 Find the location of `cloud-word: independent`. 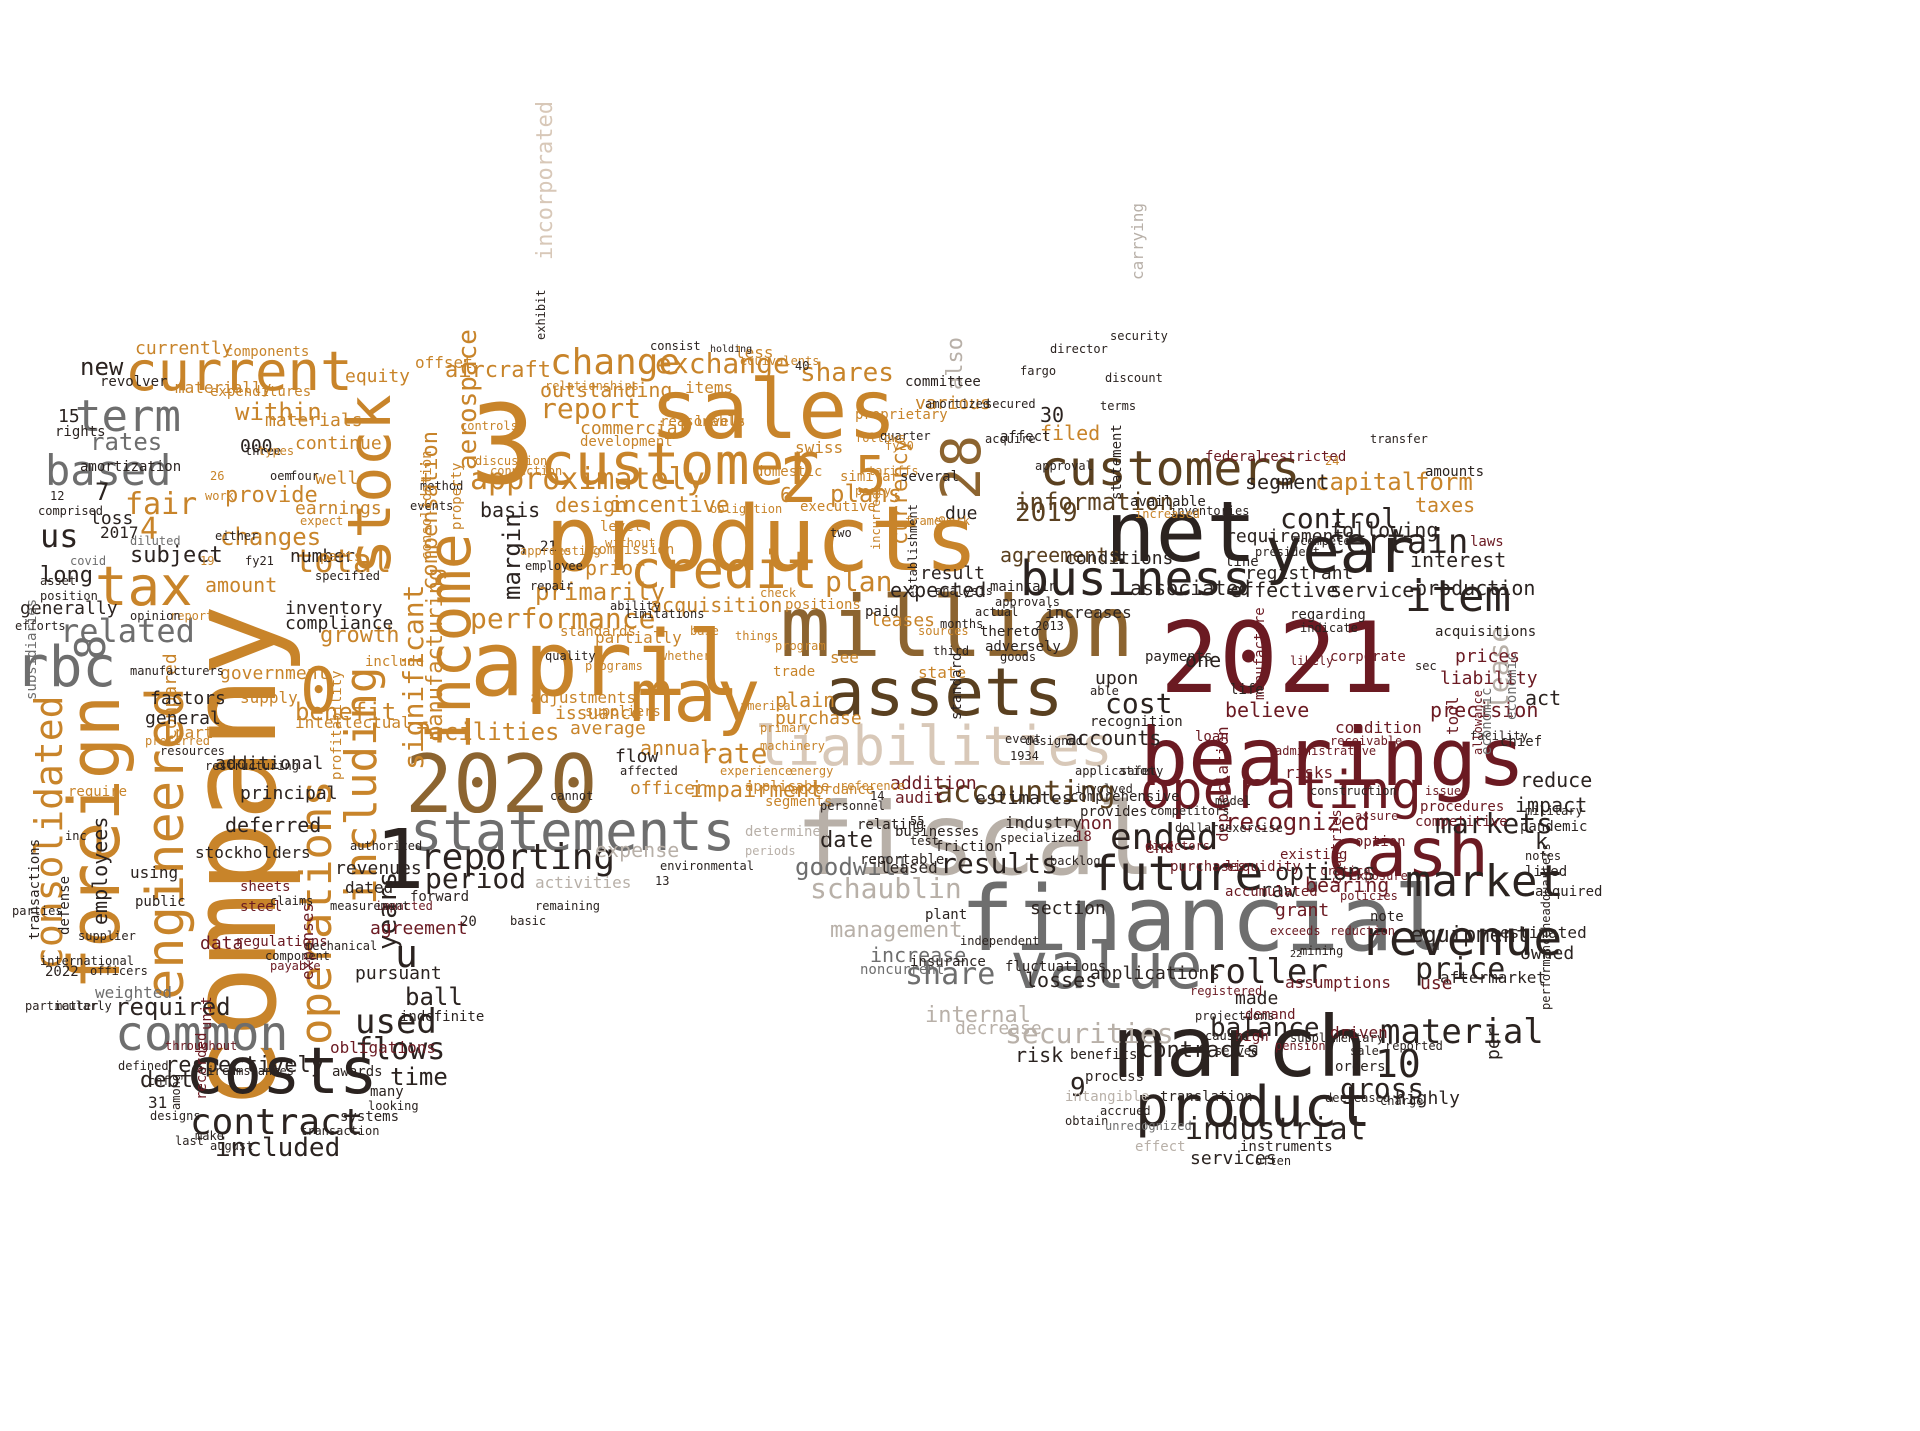

cloud-word: independent is located at coordinates (1000, 941).